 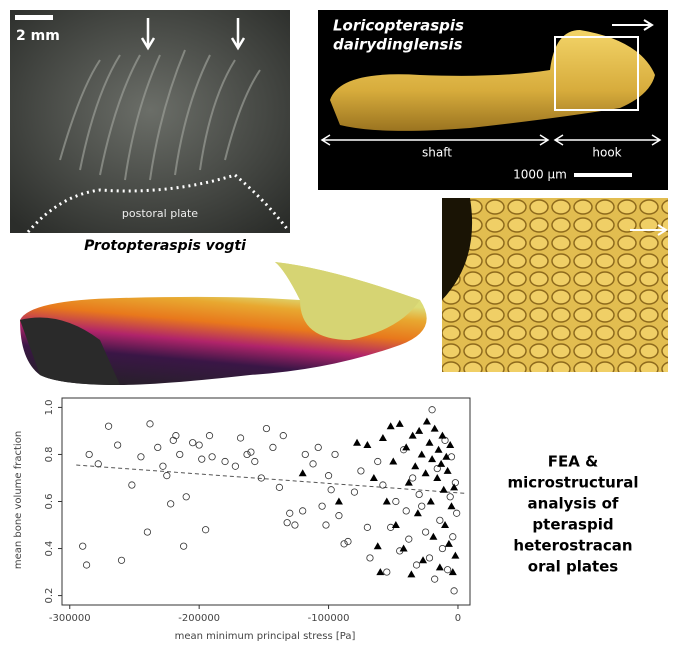 What do you see at coordinates (49, 596) in the screenshot?
I see `y-tick-label: 0.2` at bounding box center [49, 596].